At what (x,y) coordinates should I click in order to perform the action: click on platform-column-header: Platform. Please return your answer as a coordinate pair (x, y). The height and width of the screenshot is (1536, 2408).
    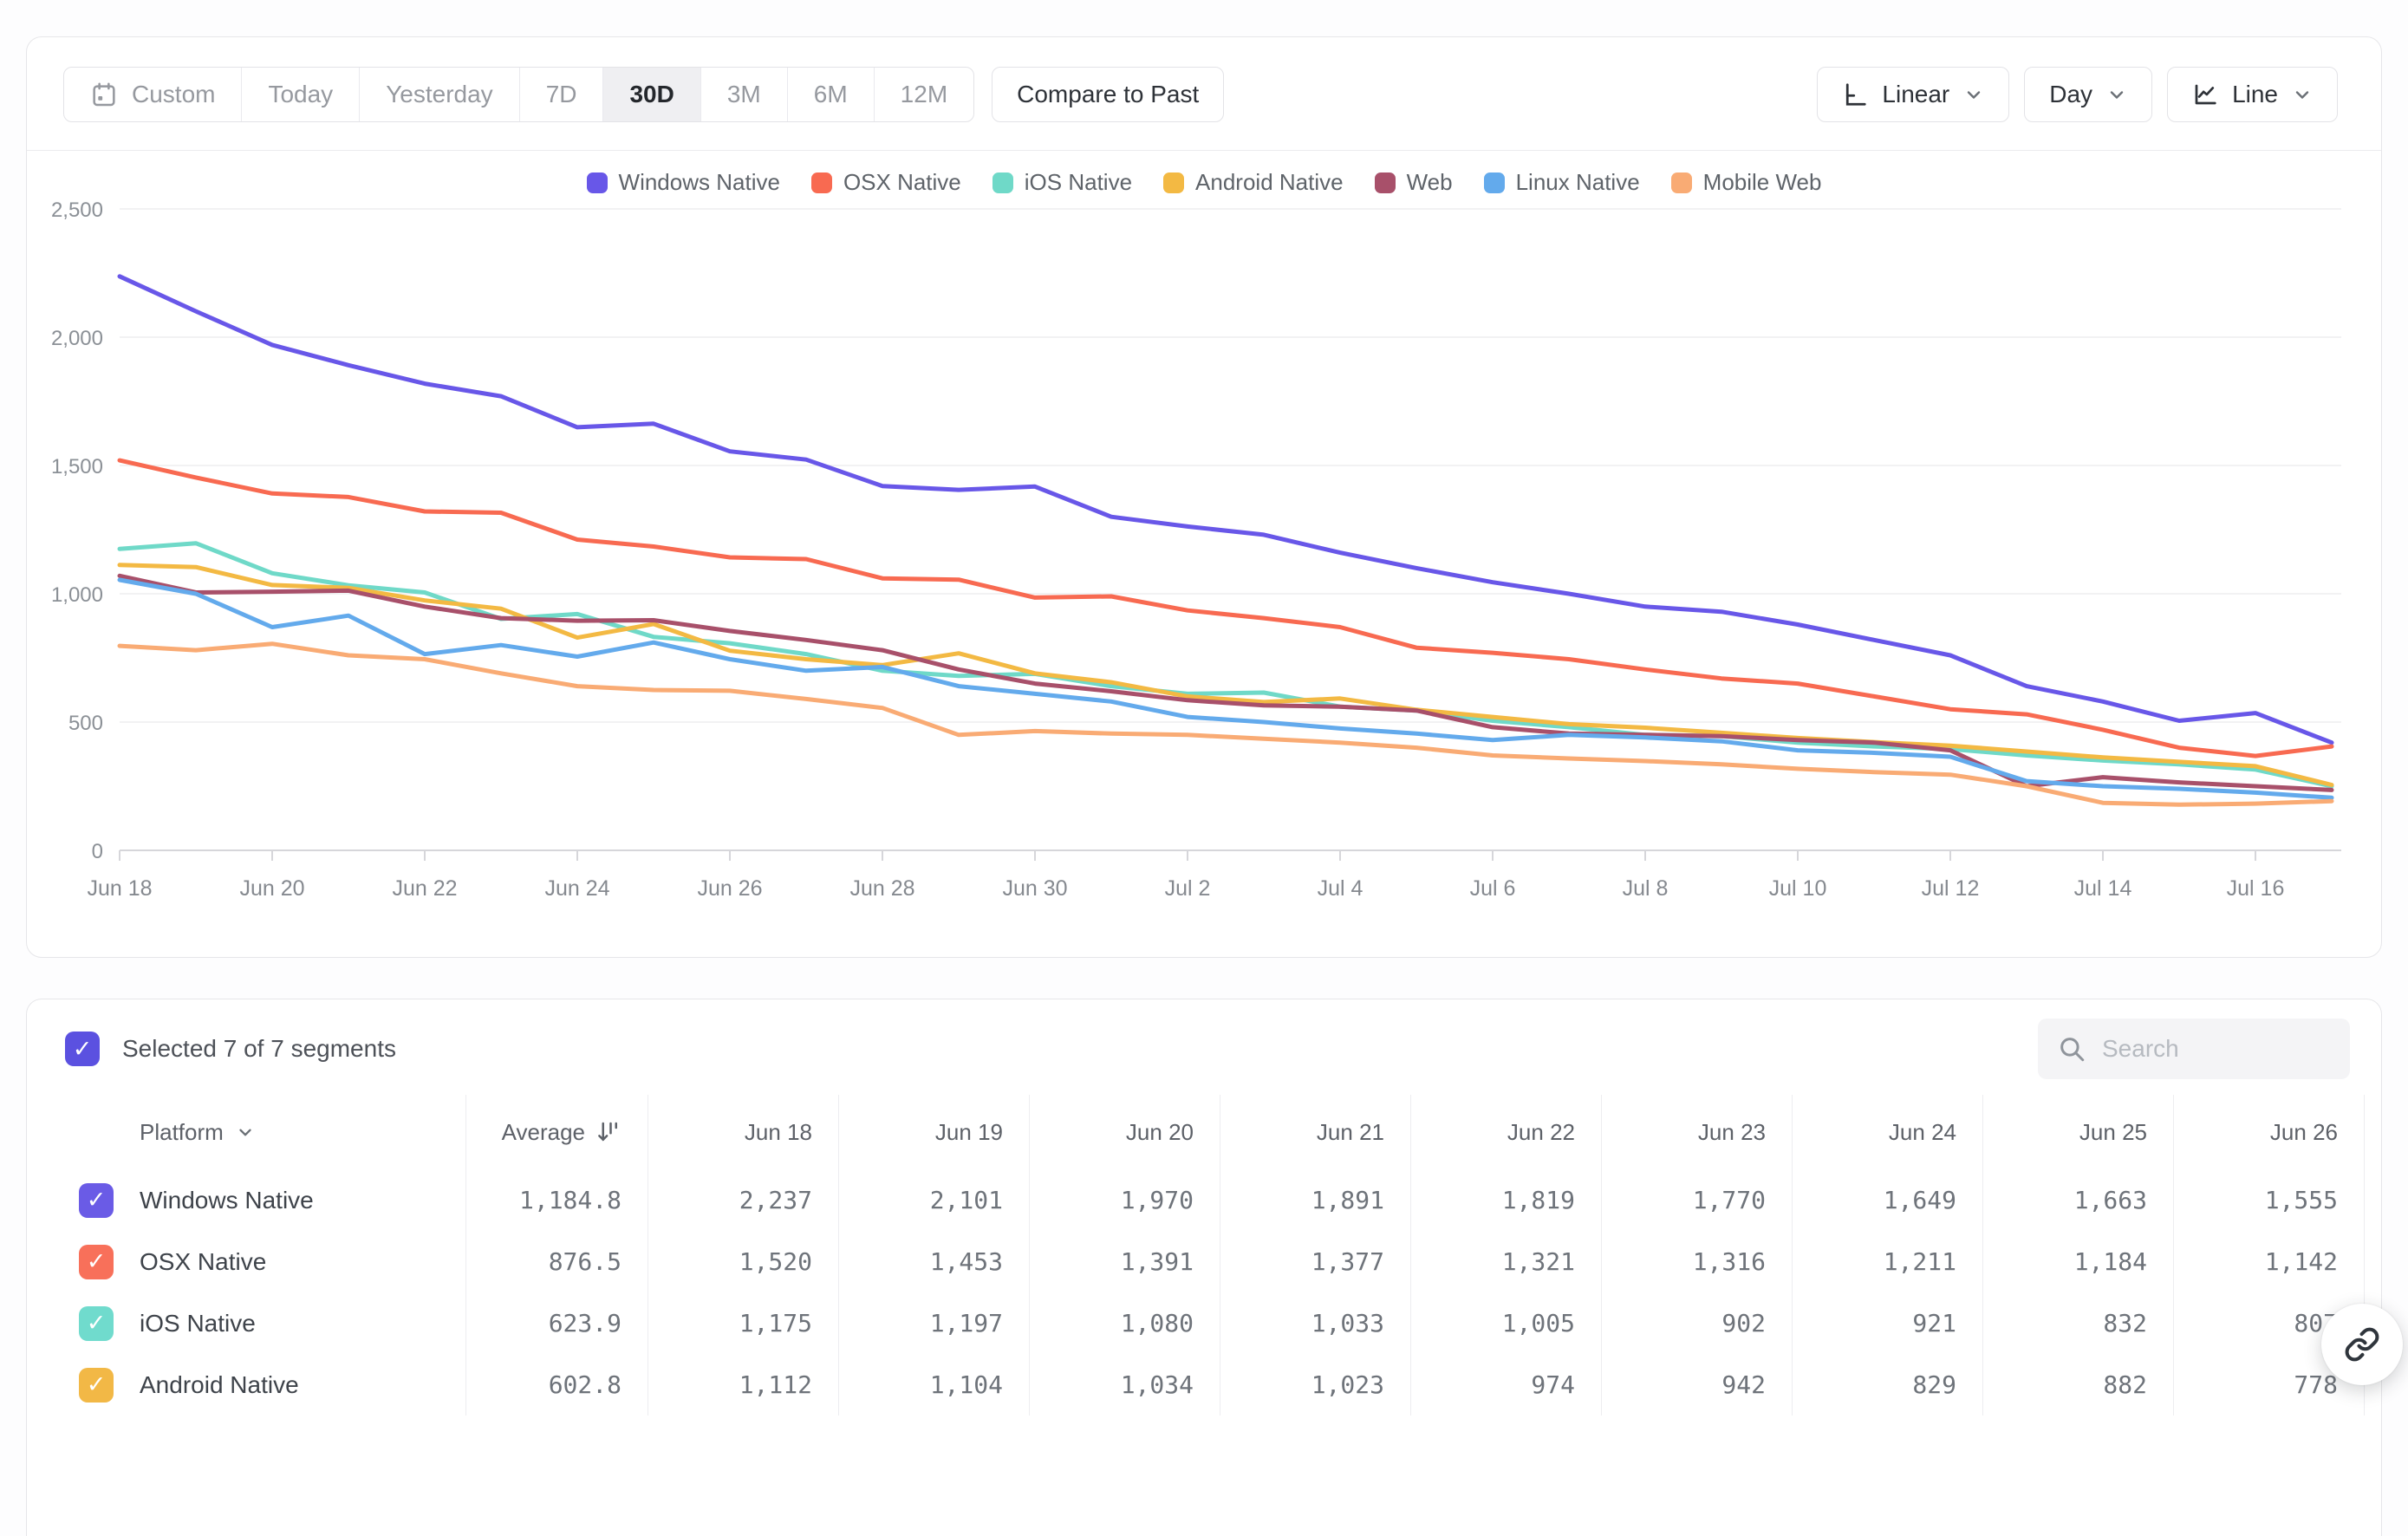
    Looking at the image, I should click on (246, 1132).